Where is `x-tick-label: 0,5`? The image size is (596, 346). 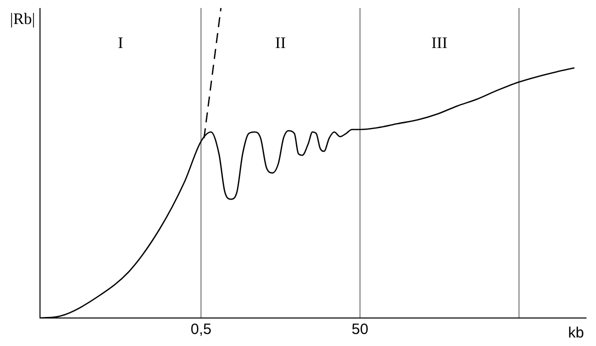
x-tick-label: 0,5 is located at coordinates (201, 329).